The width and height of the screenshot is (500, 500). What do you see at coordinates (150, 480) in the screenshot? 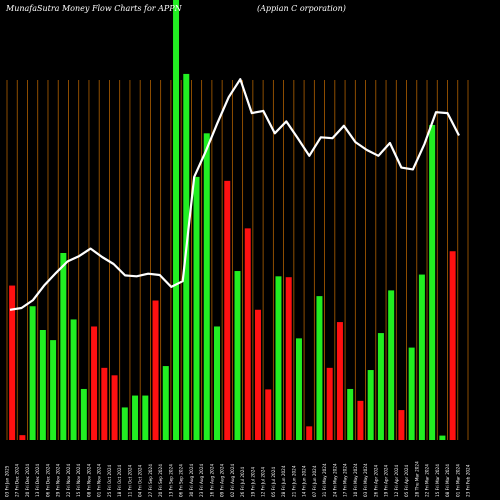
I see `x-tick-label: 27 Fri Sep 2024` at bounding box center [150, 480].